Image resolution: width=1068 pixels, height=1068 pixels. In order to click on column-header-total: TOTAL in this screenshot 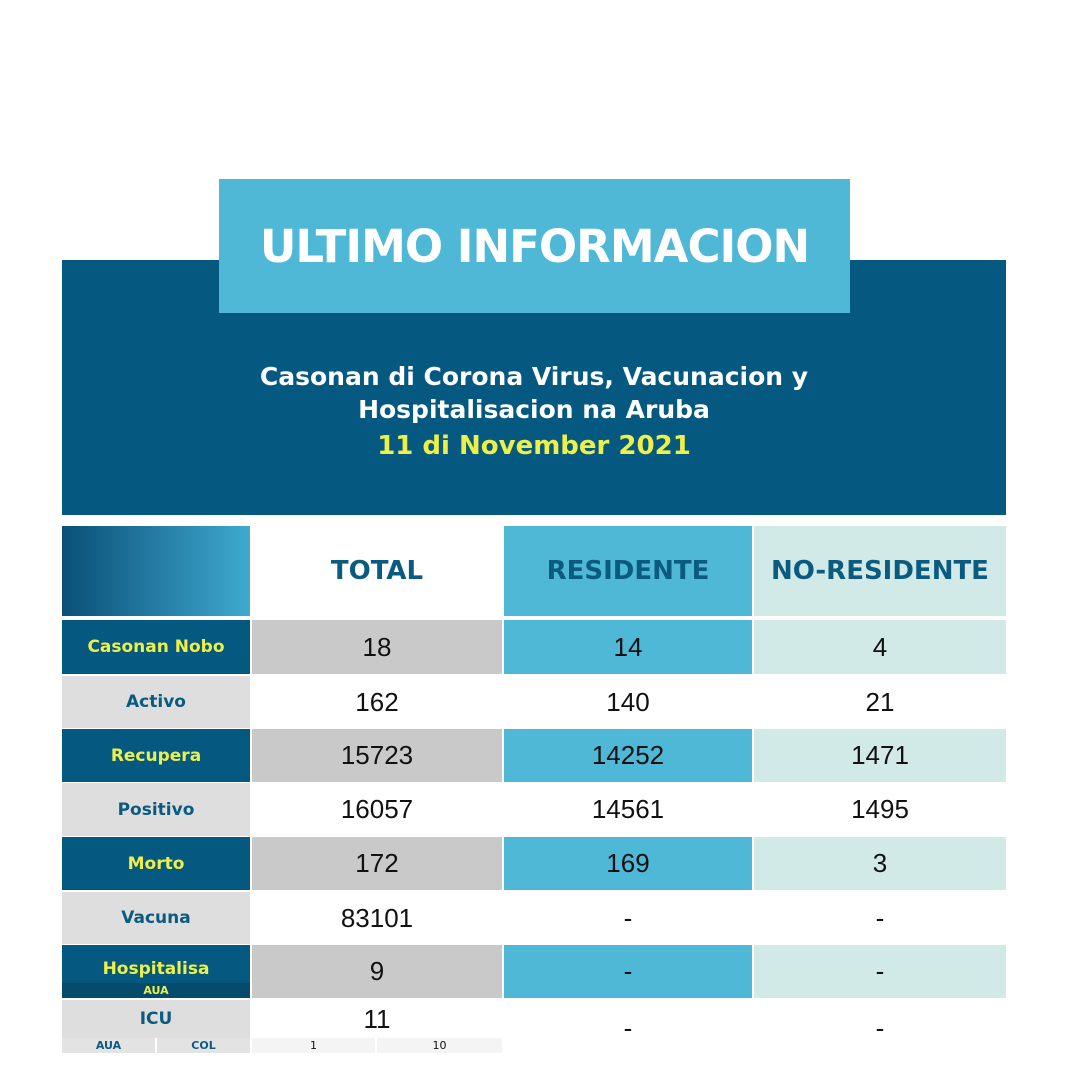, I will do `click(377, 571)`.